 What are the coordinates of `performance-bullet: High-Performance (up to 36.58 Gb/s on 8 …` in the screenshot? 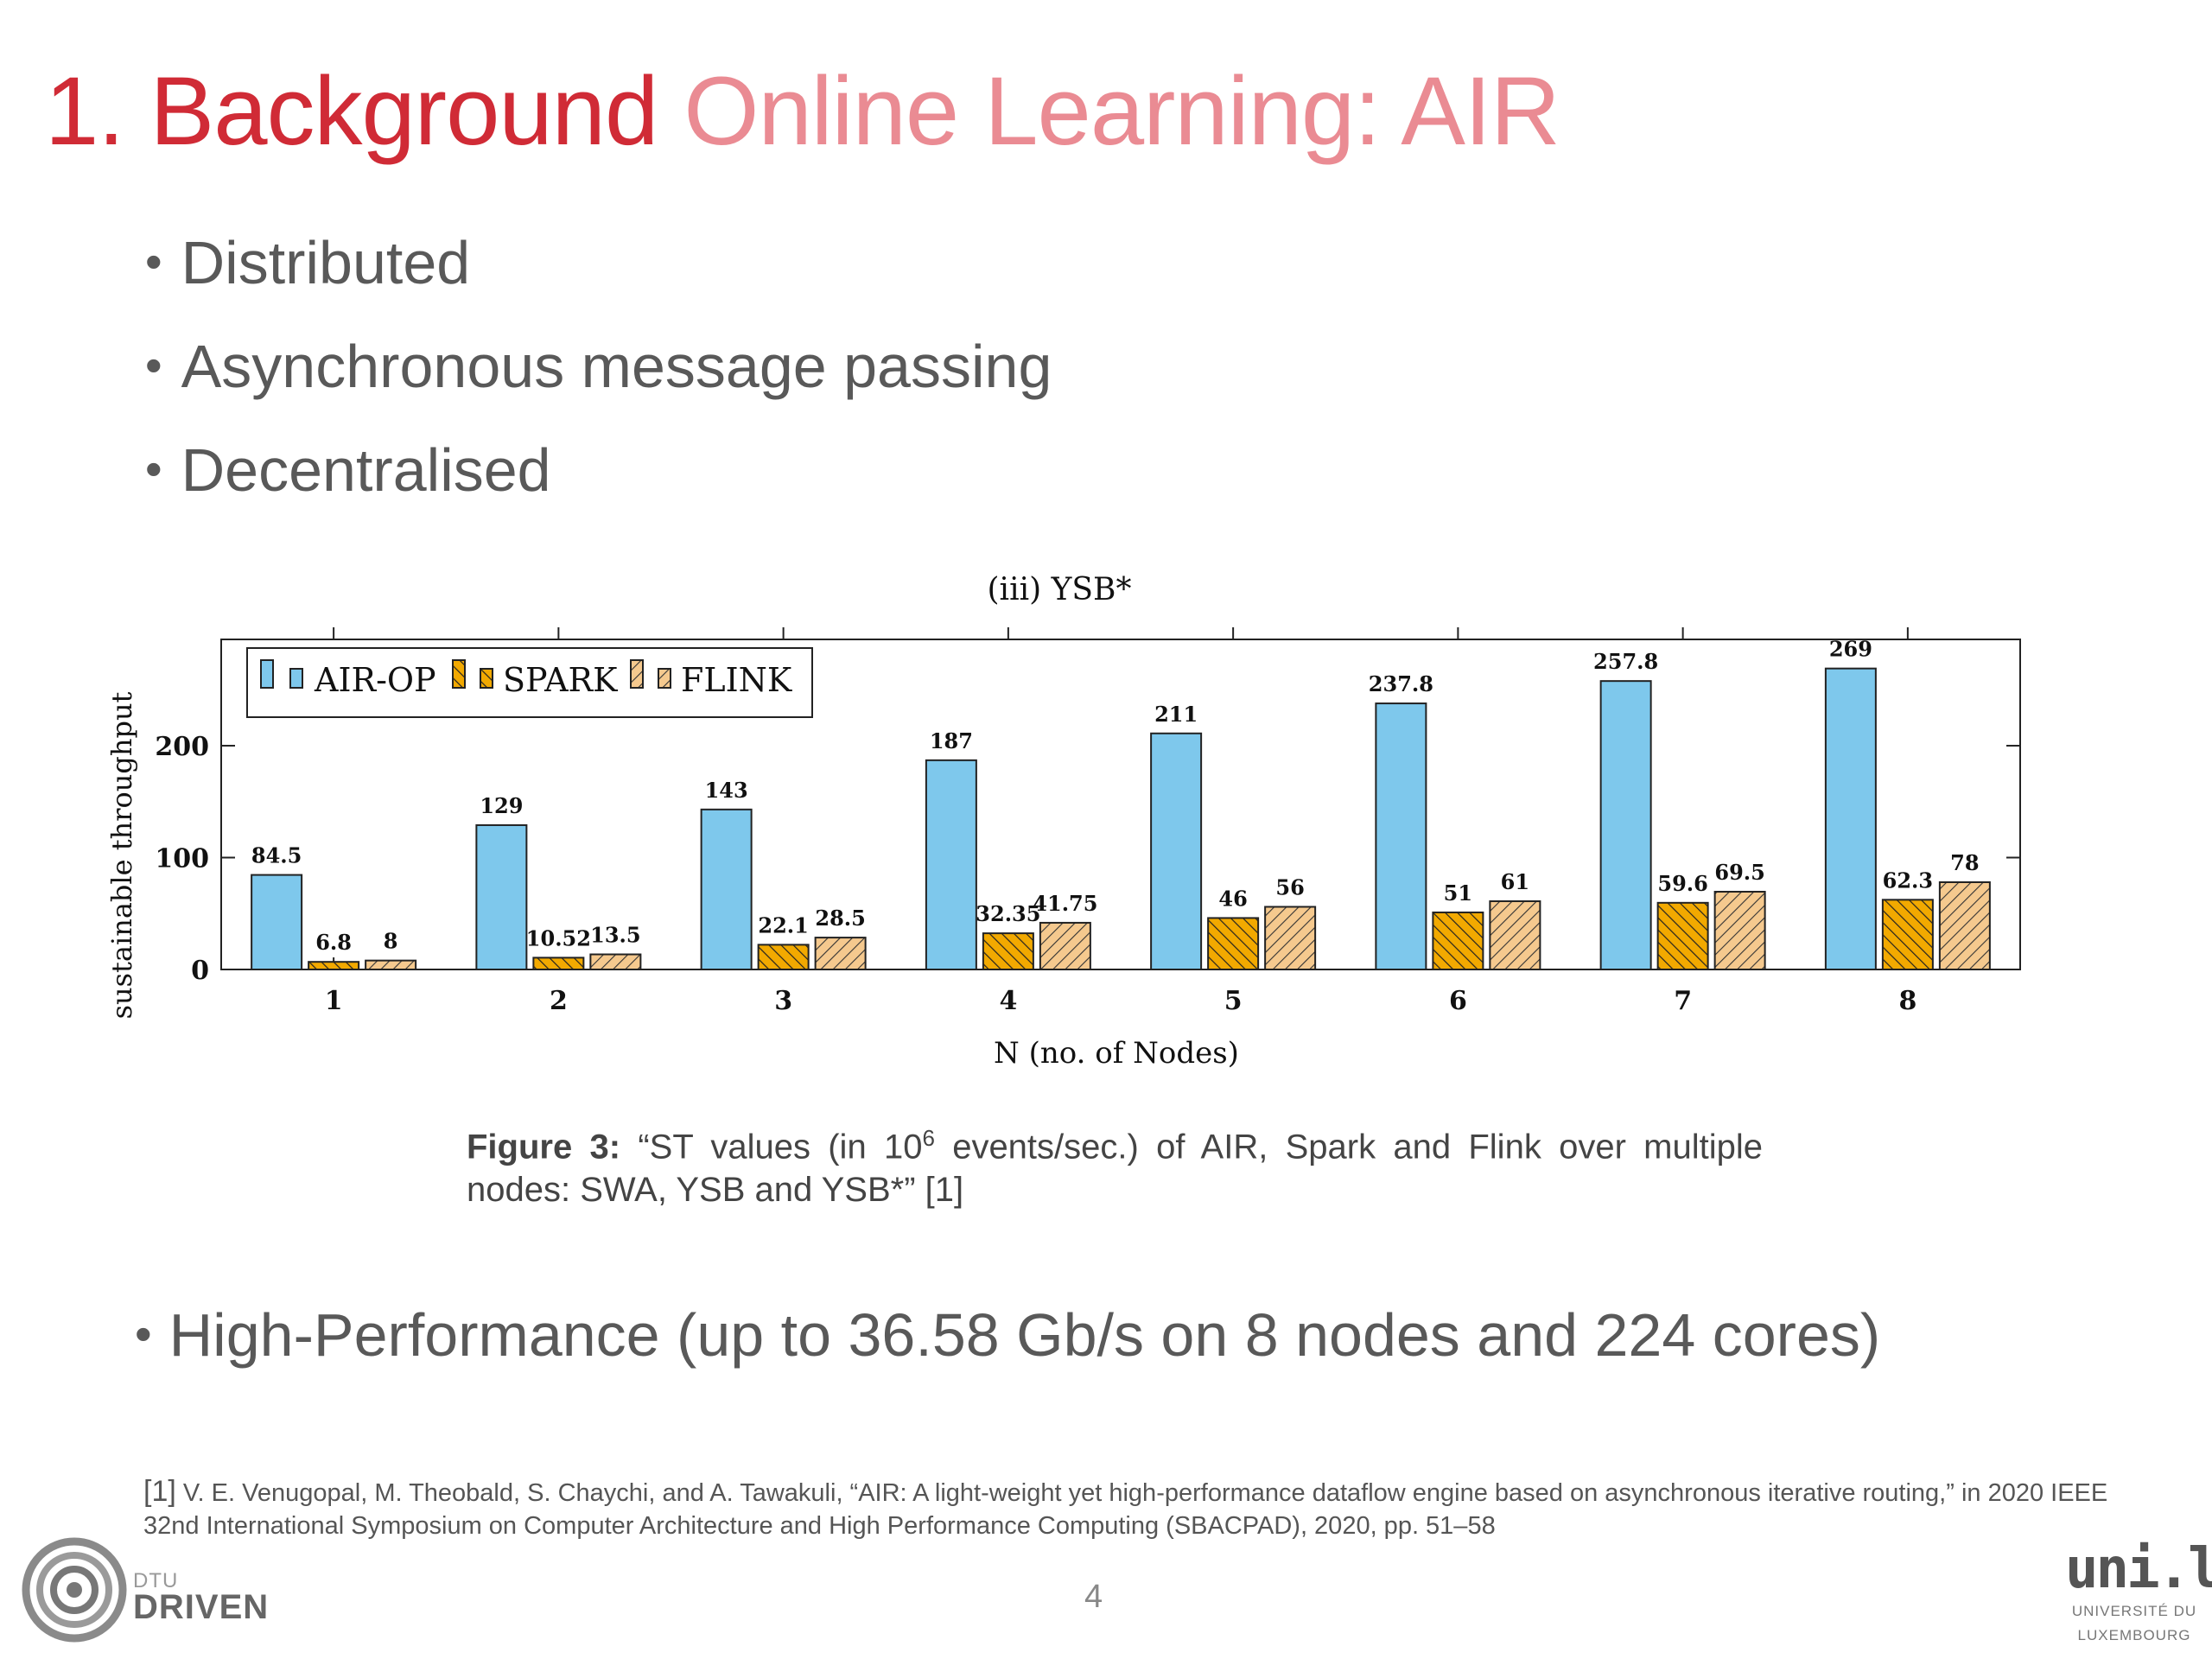 It's located at (1008, 1335).